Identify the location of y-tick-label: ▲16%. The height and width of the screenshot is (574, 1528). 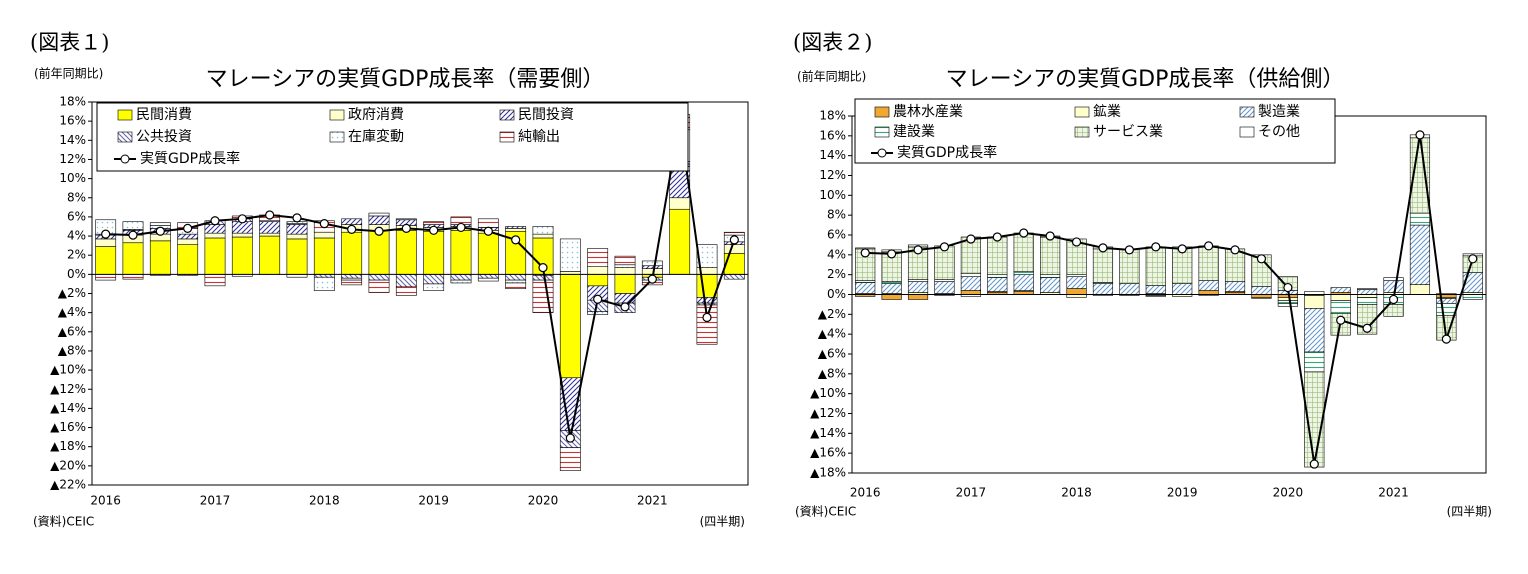
(828, 453).